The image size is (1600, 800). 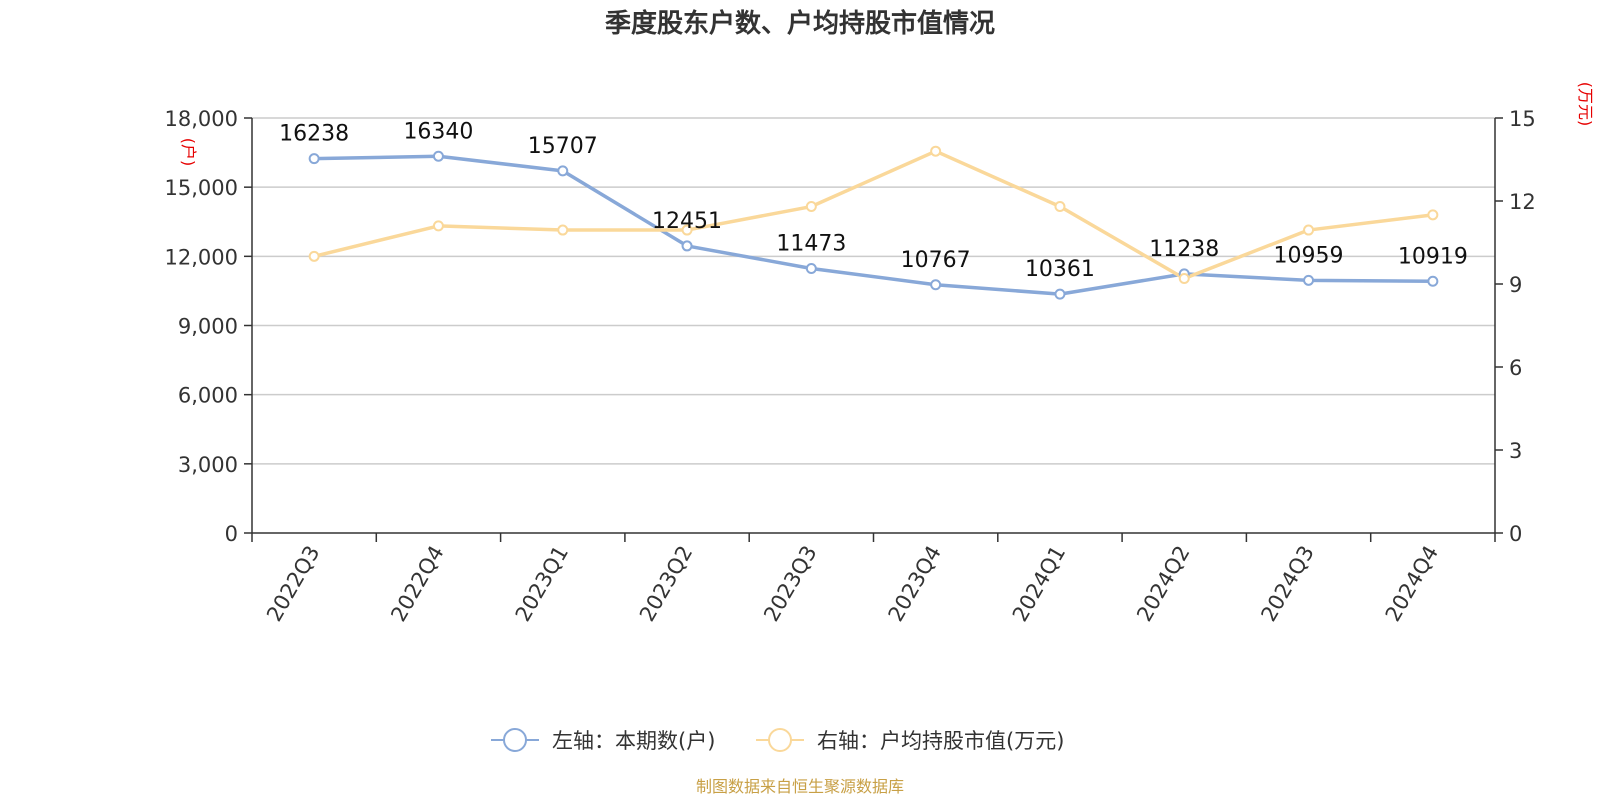 I want to click on data-label: 15707, so click(x=563, y=146).